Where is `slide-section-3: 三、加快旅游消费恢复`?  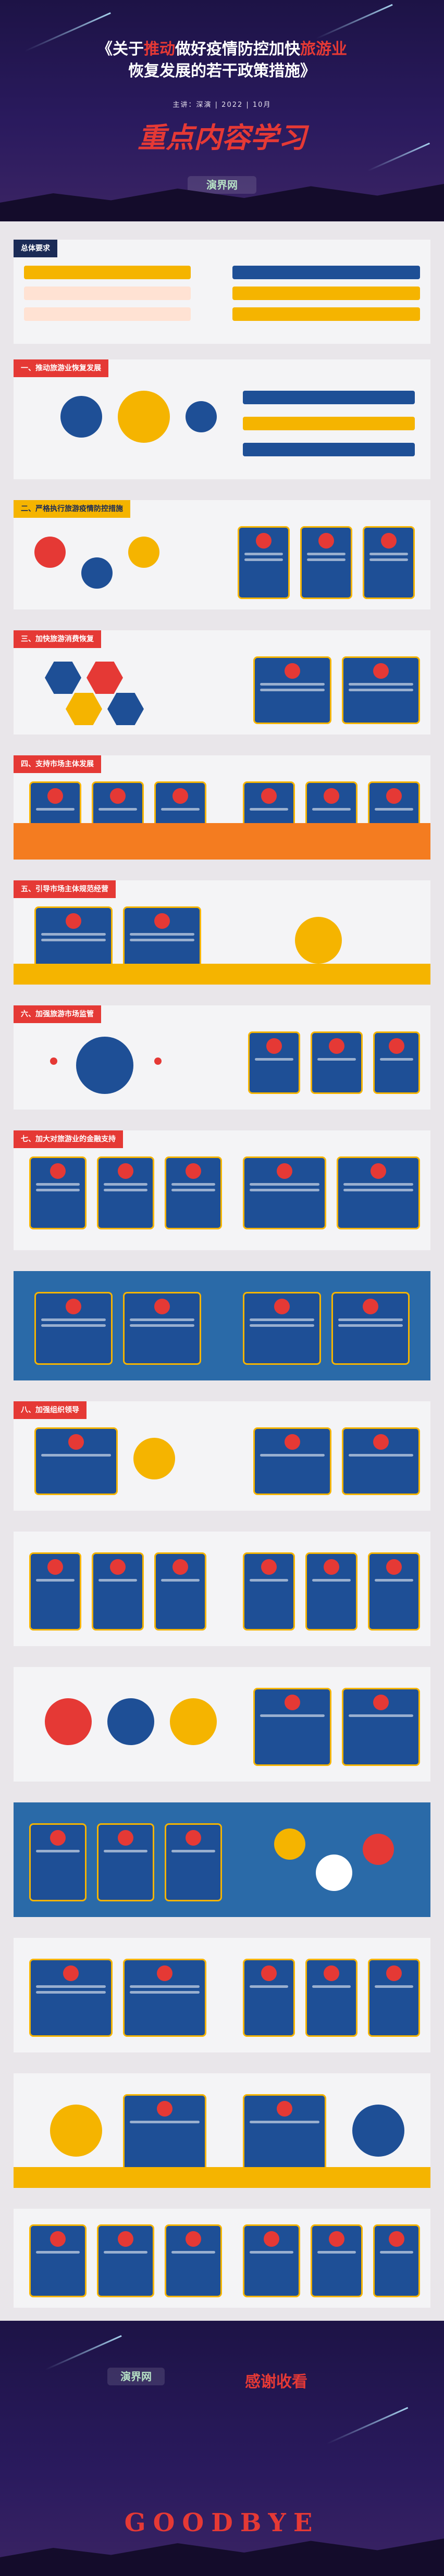
slide-section-3: 三、加快旅游消费恢复 is located at coordinates (222, 682).